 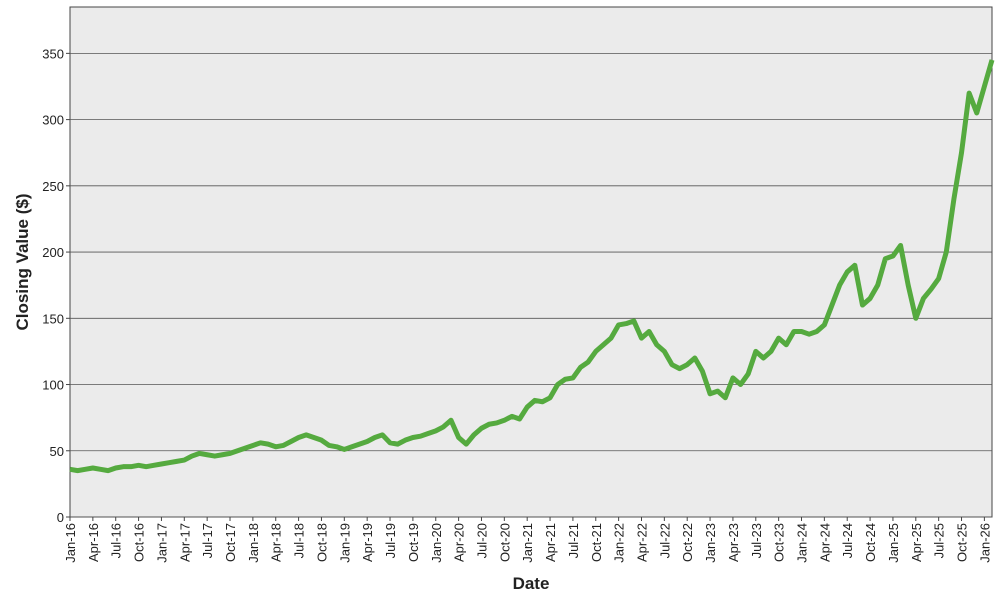 I want to click on x-tick-label: Oct-20, so click(x=504, y=542).